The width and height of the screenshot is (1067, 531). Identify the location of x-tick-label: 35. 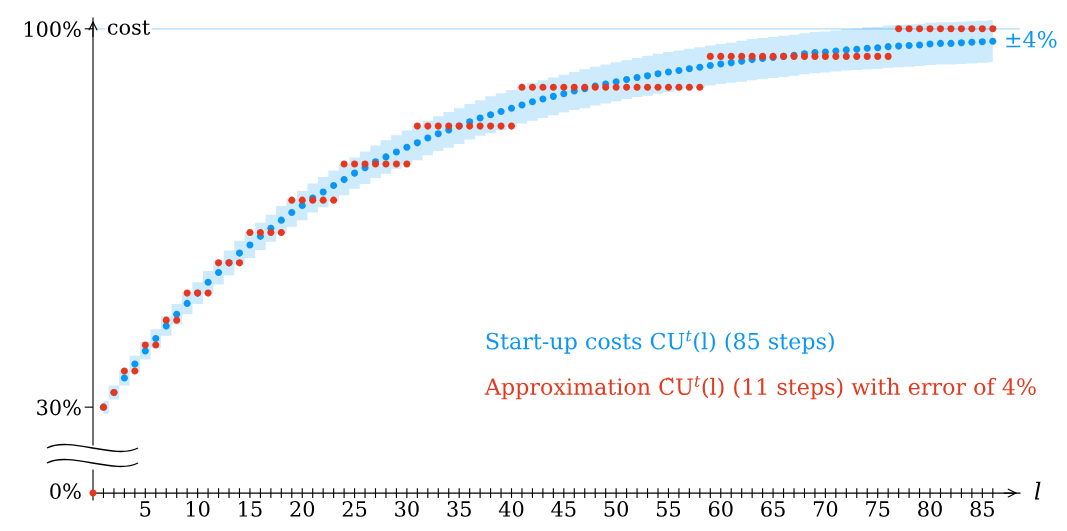
(459, 509).